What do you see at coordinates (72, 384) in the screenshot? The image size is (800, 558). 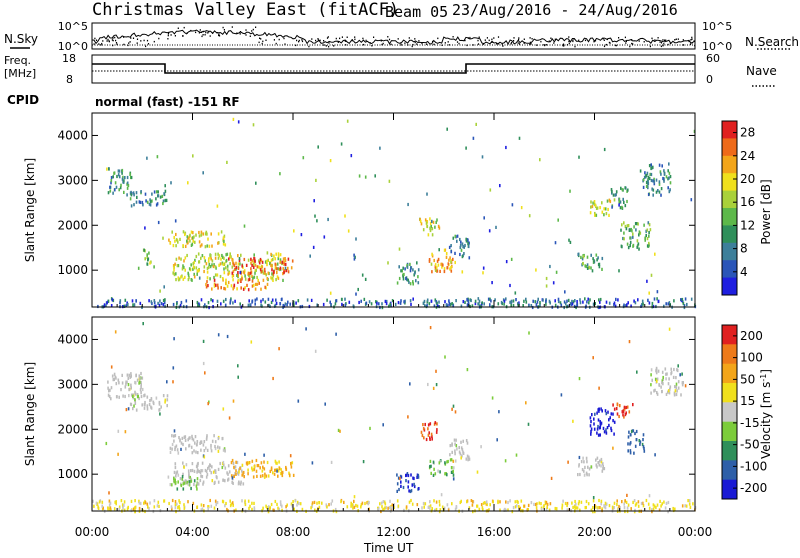 I see `y-tick-label: 3000` at bounding box center [72, 384].